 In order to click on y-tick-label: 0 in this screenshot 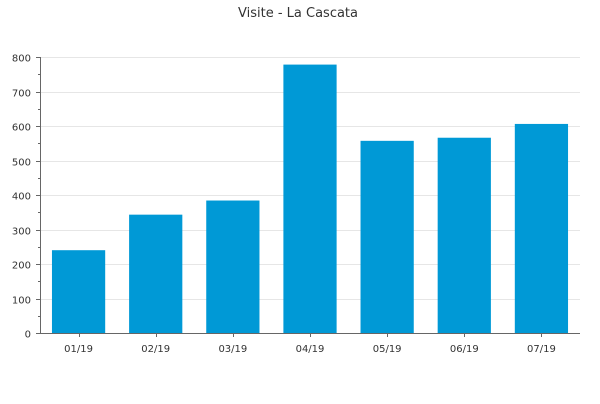, I will do `click(28, 335)`.